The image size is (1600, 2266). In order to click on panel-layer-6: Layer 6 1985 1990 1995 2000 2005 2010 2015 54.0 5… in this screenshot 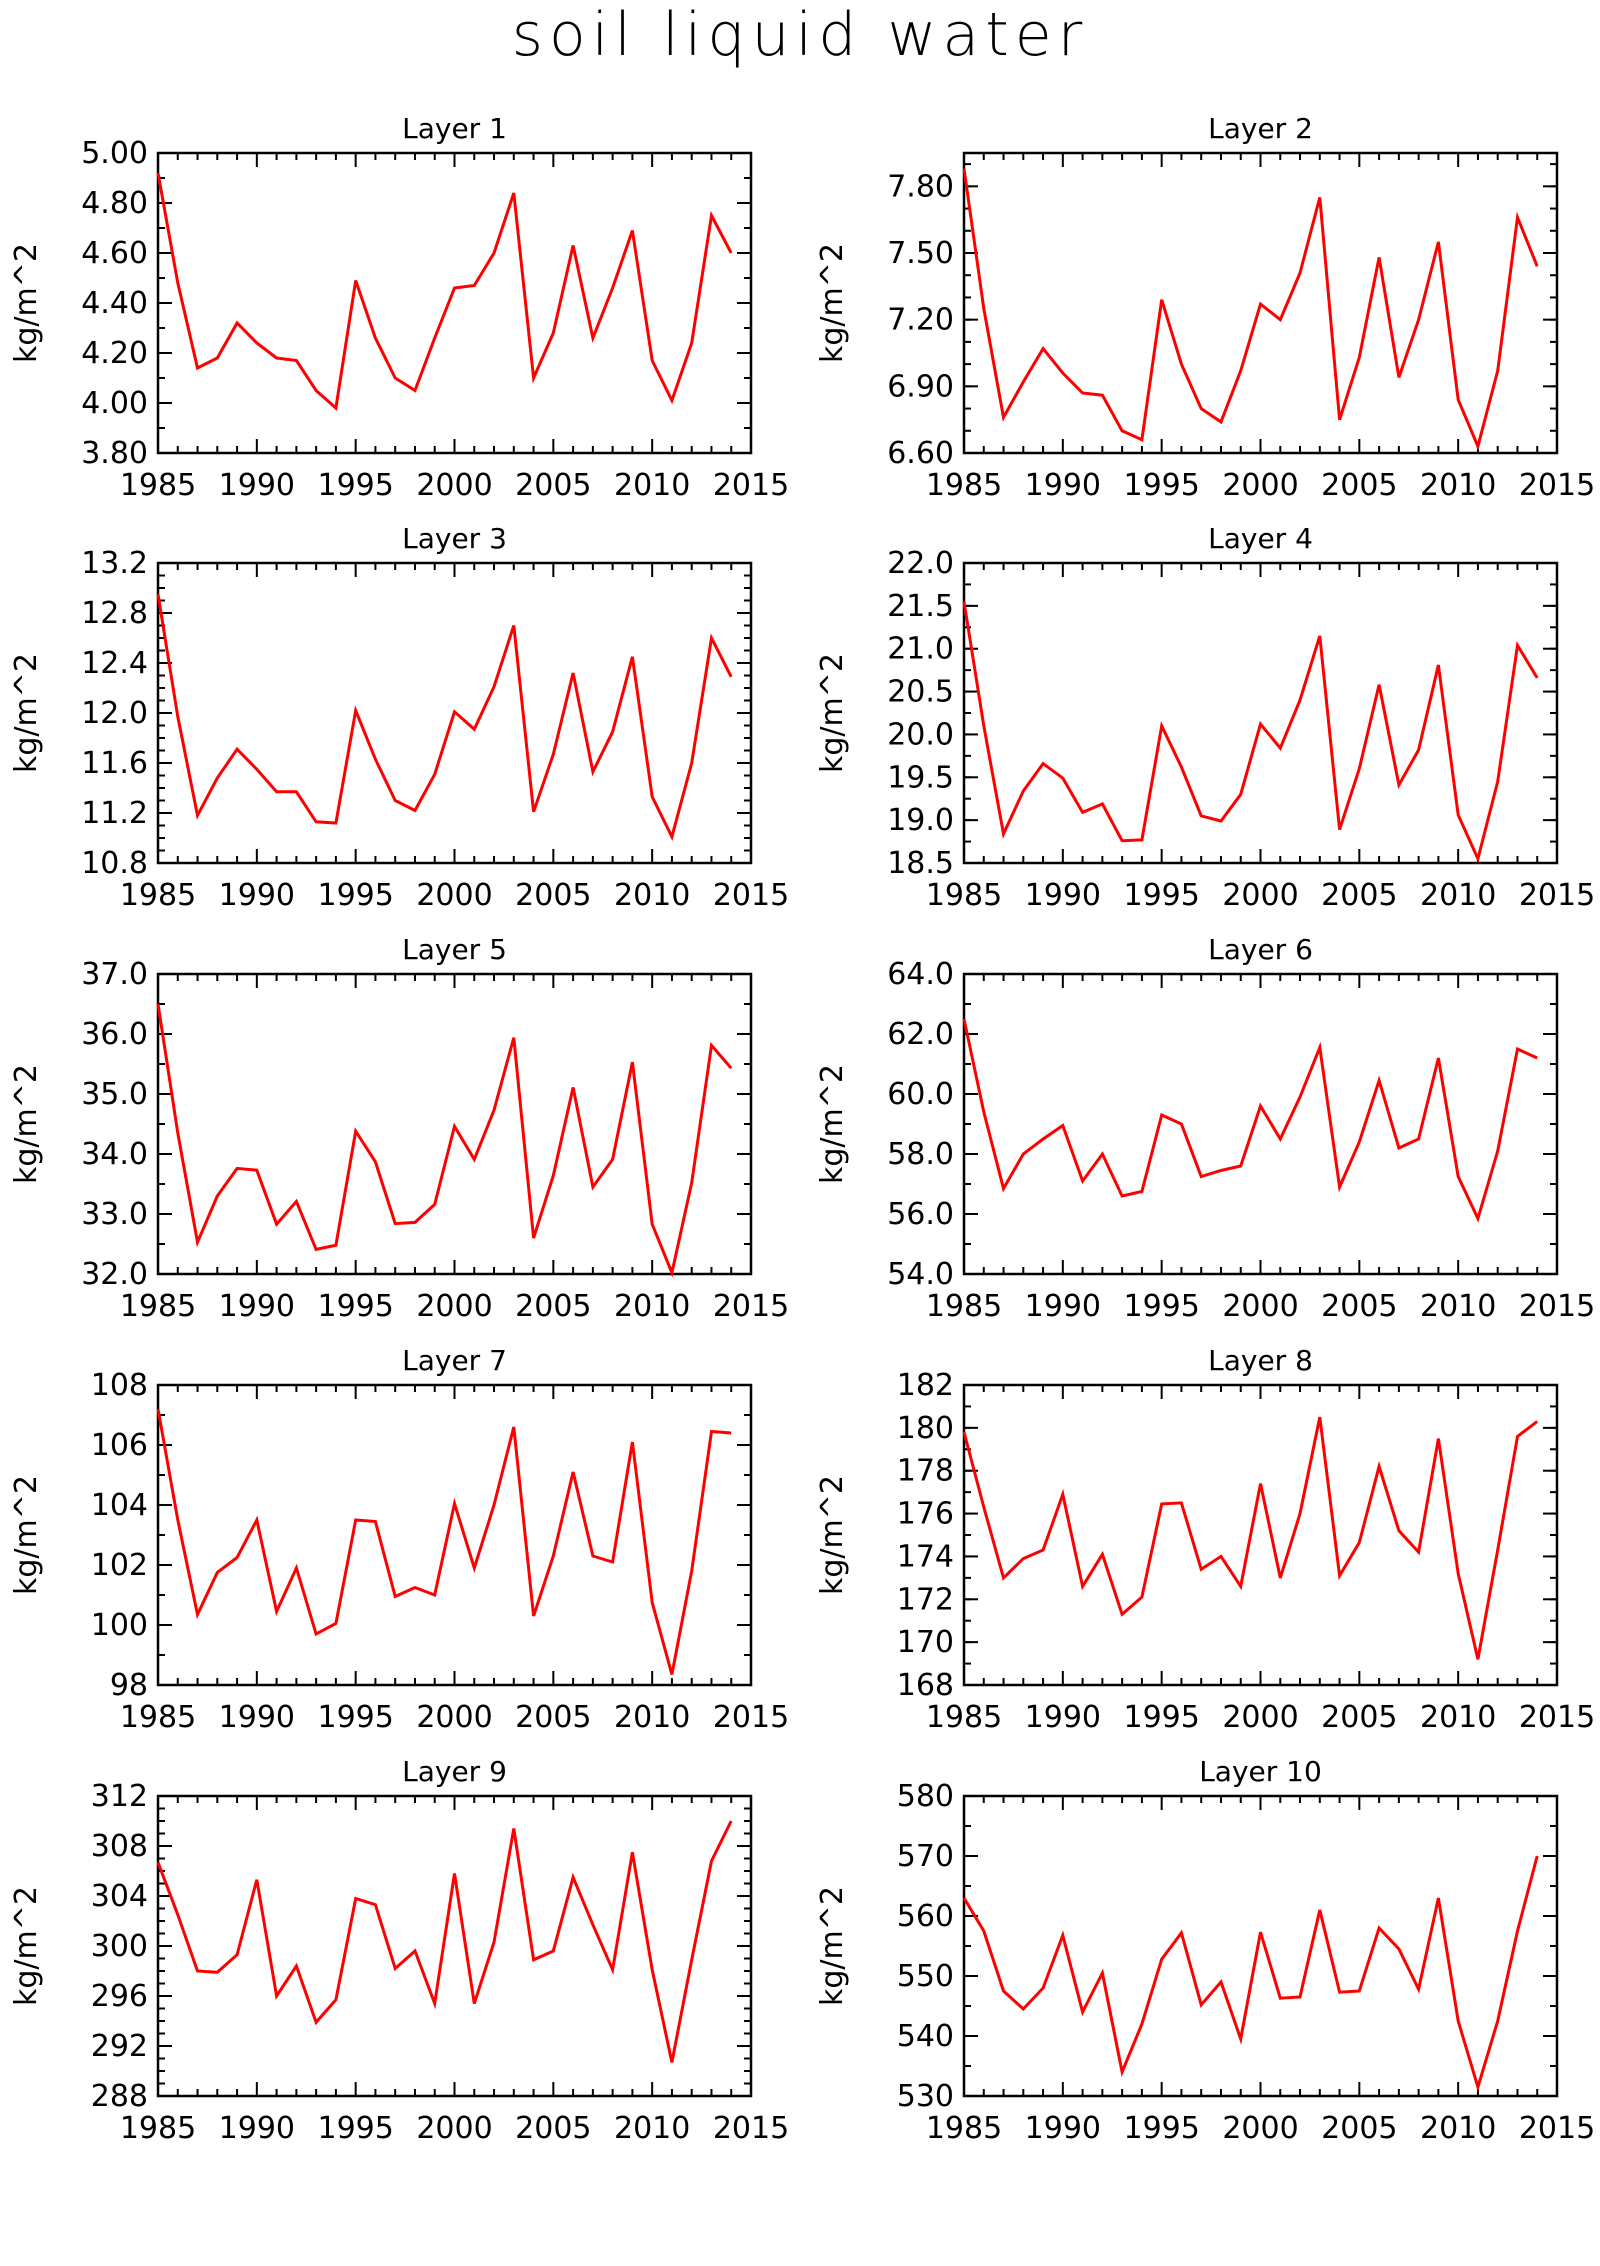, I will do `click(1205, 1128)`.